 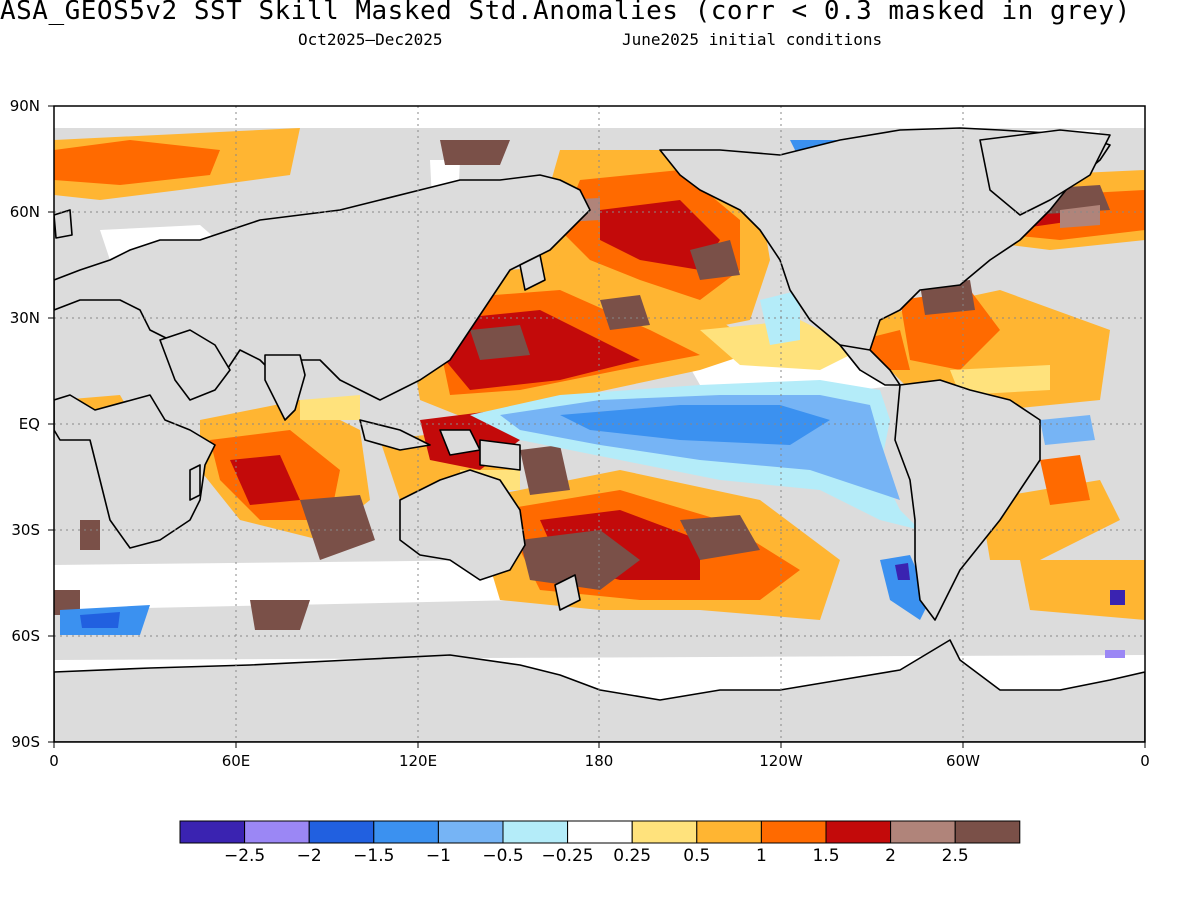 What do you see at coordinates (781, 761) in the screenshot?
I see `lon-tick-label: 120W` at bounding box center [781, 761].